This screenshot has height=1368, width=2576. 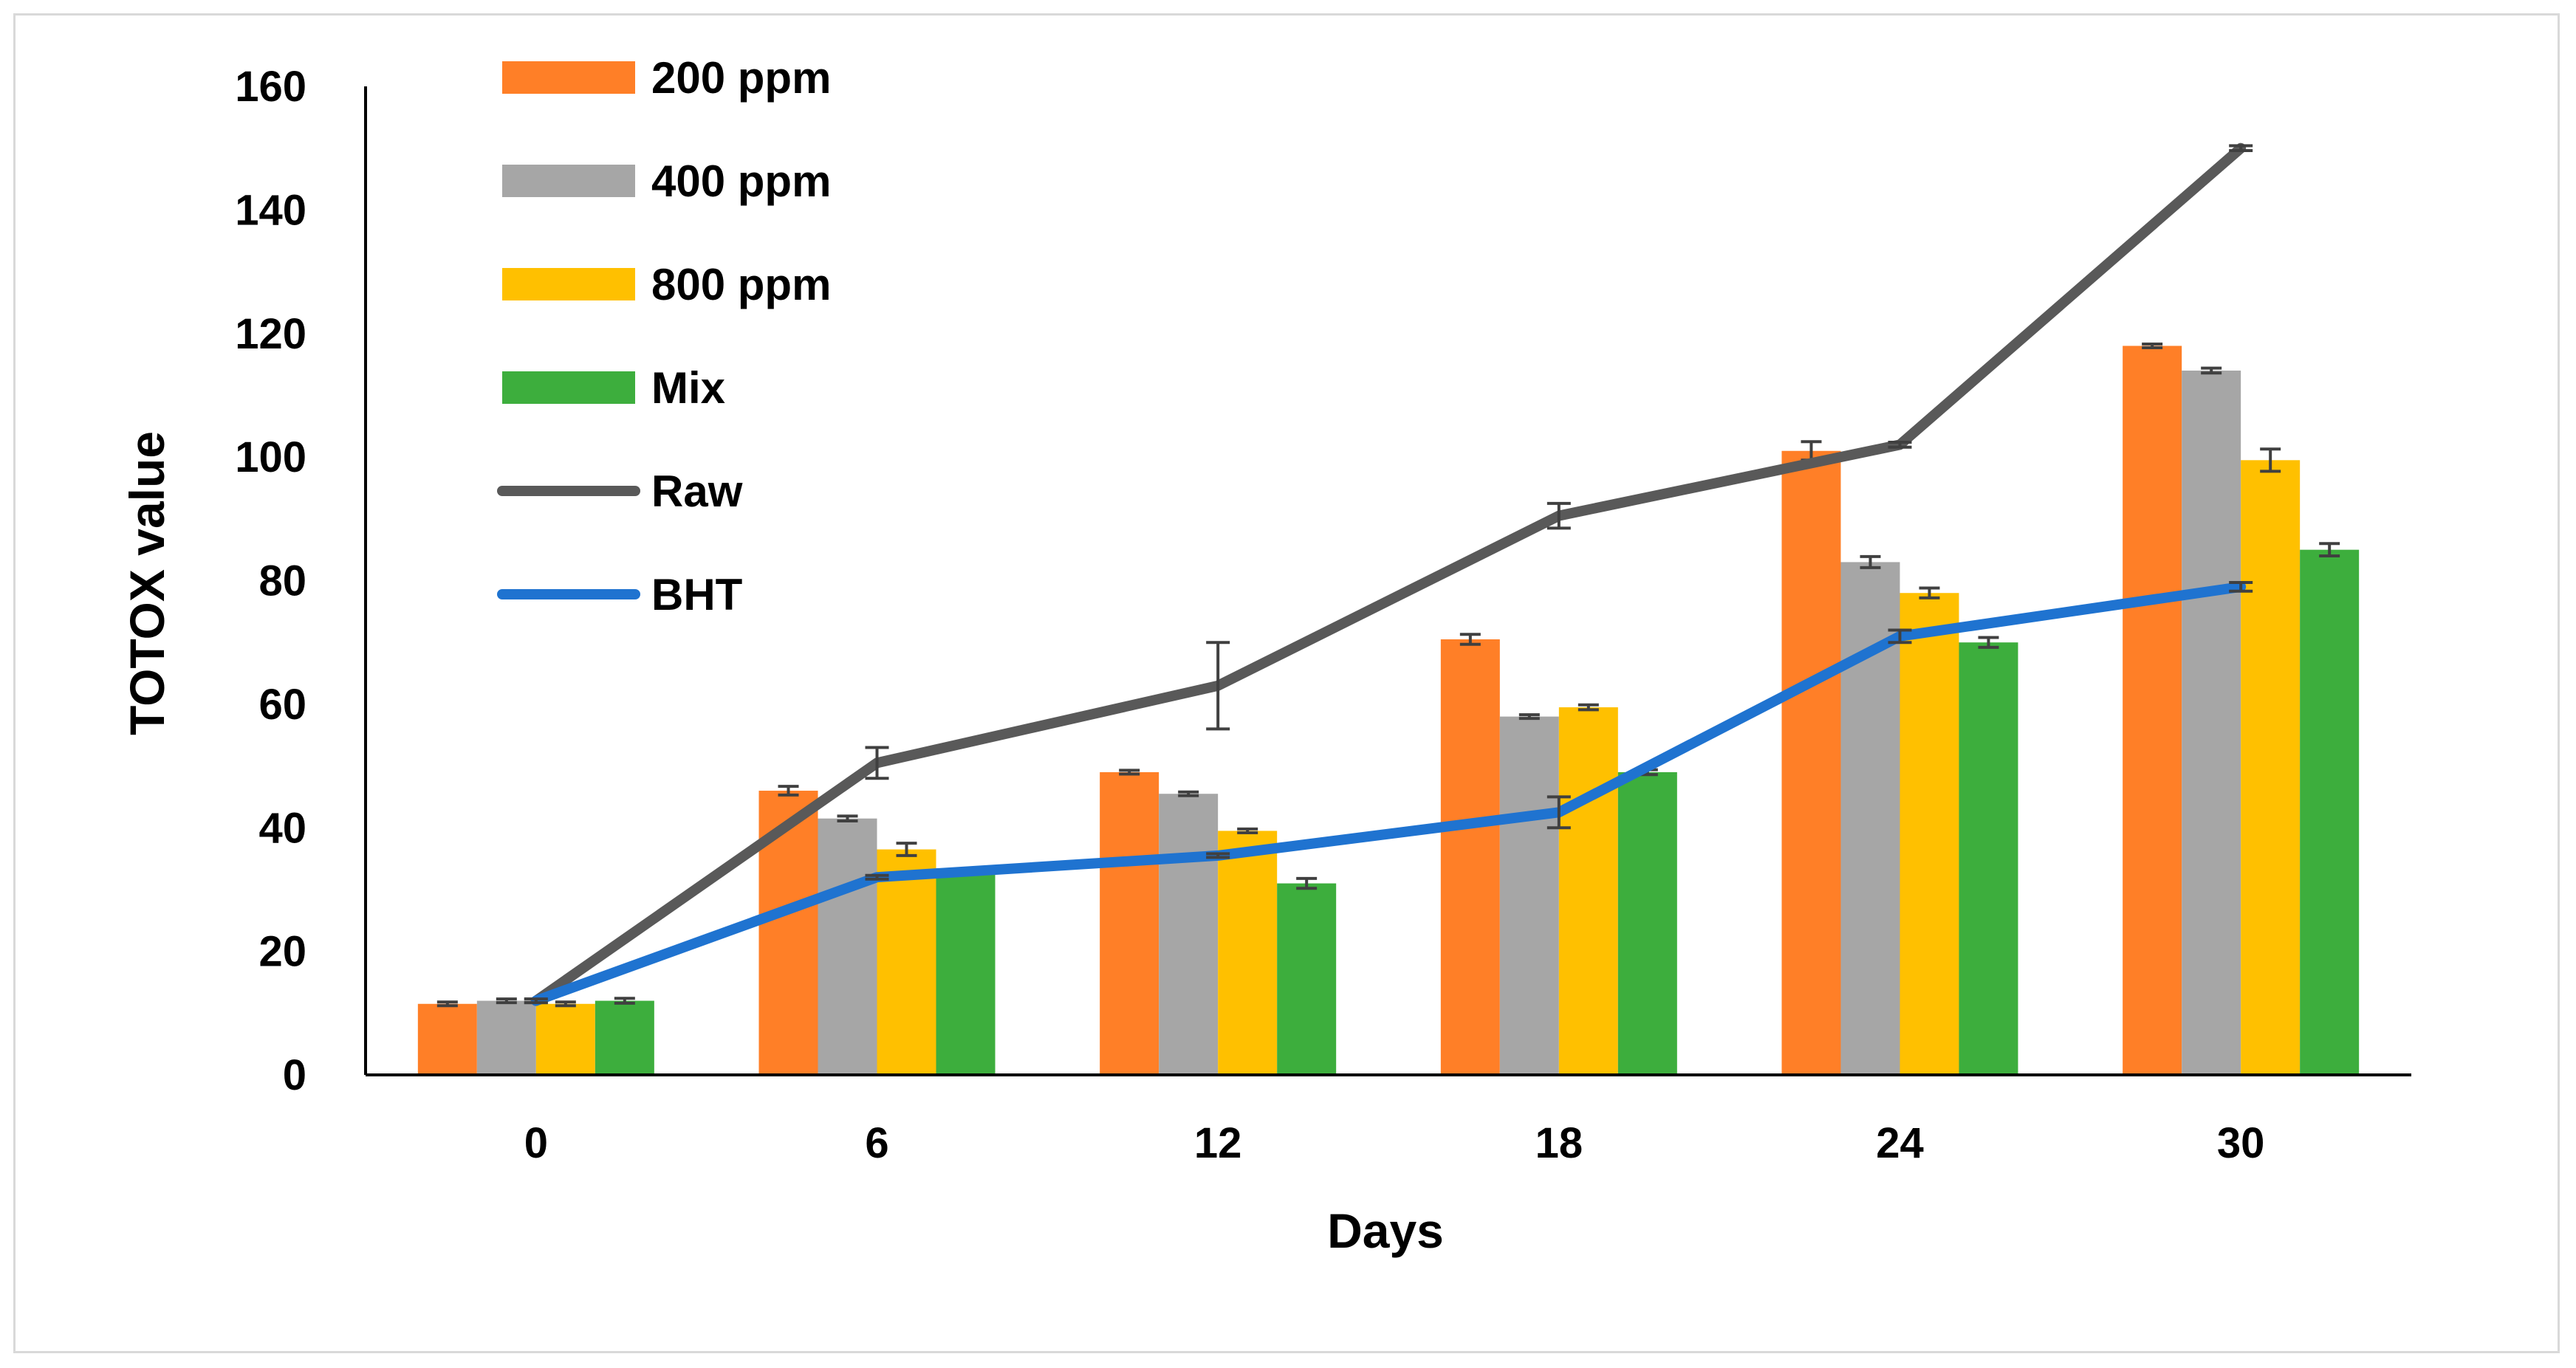 I want to click on legend-label-800-ppm: 800 ppm, so click(x=741, y=284).